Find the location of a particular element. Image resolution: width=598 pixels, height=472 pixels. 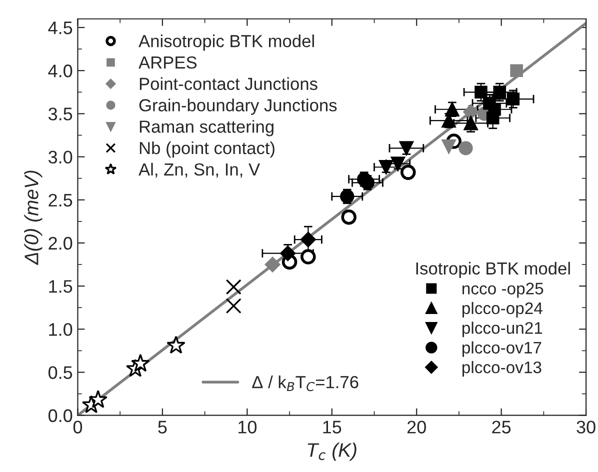

legend-label: Anisotropic BTK model is located at coordinates (226, 42).